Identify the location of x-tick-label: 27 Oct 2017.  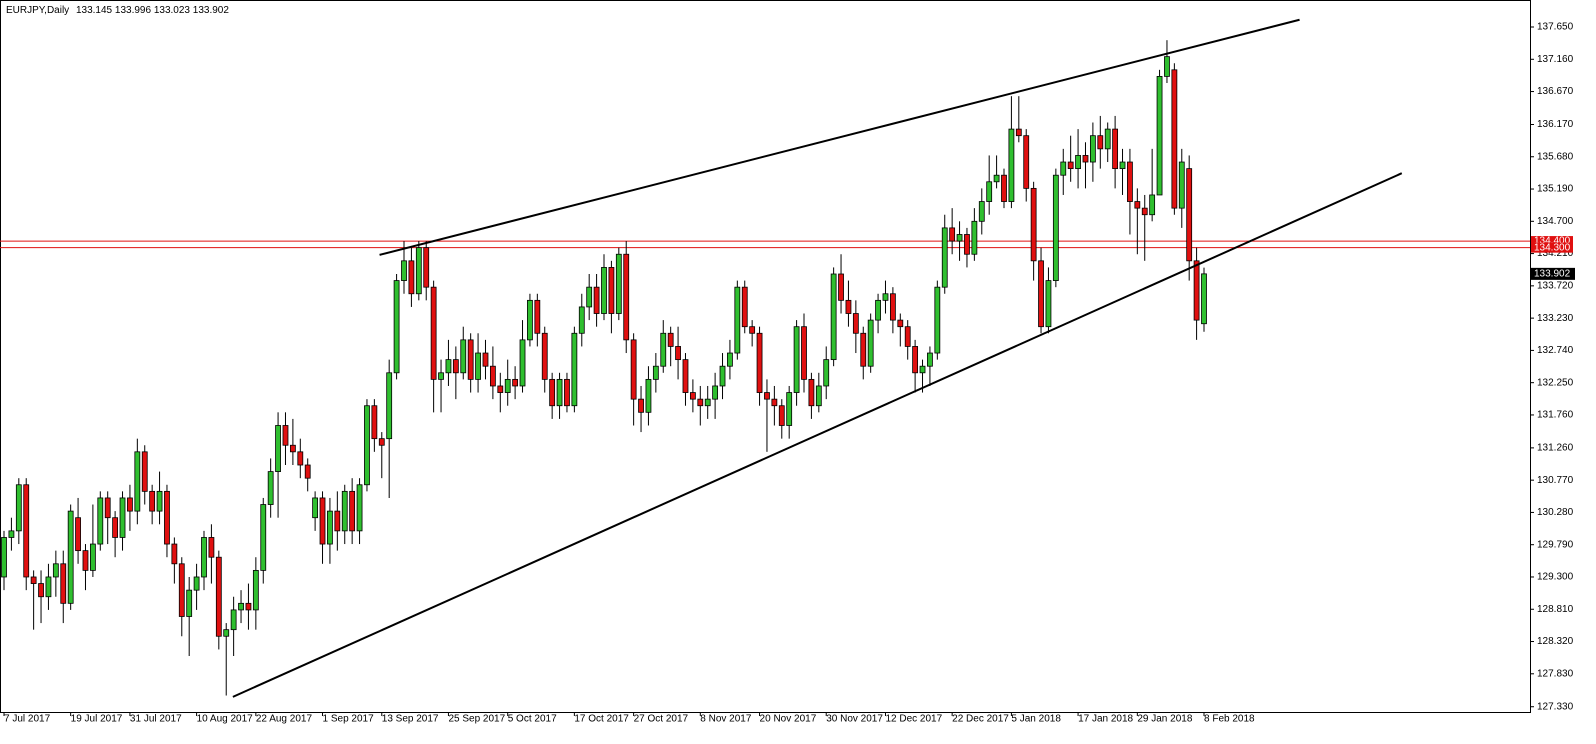
(661, 719).